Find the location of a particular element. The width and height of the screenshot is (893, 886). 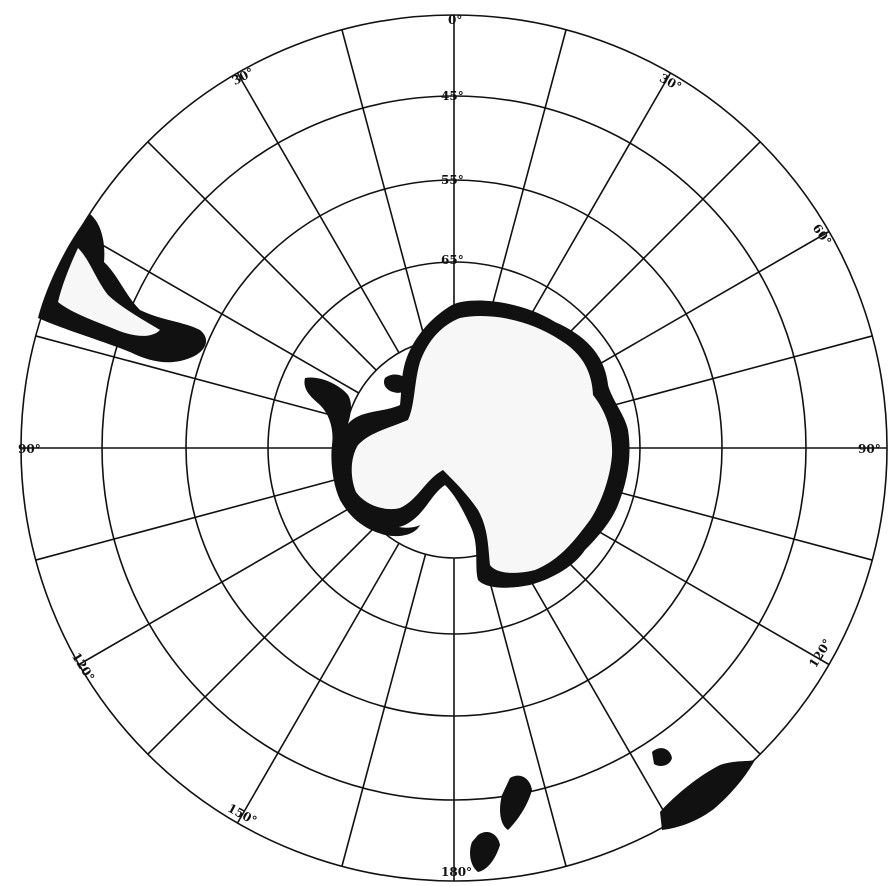

lon-label-0: 0° is located at coordinates (455, 20).